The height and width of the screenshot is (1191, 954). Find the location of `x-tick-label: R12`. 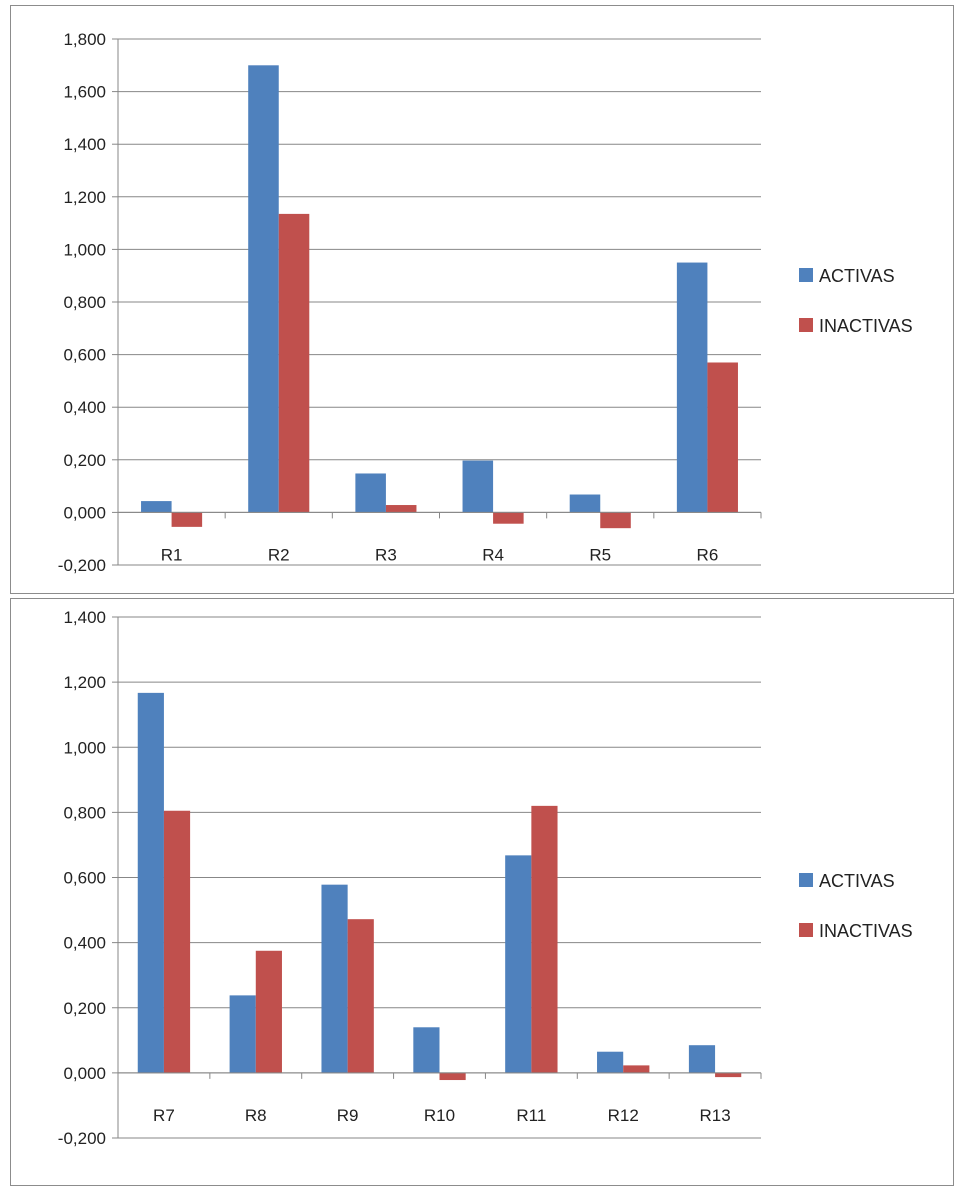

x-tick-label: R12 is located at coordinates (623, 1115).